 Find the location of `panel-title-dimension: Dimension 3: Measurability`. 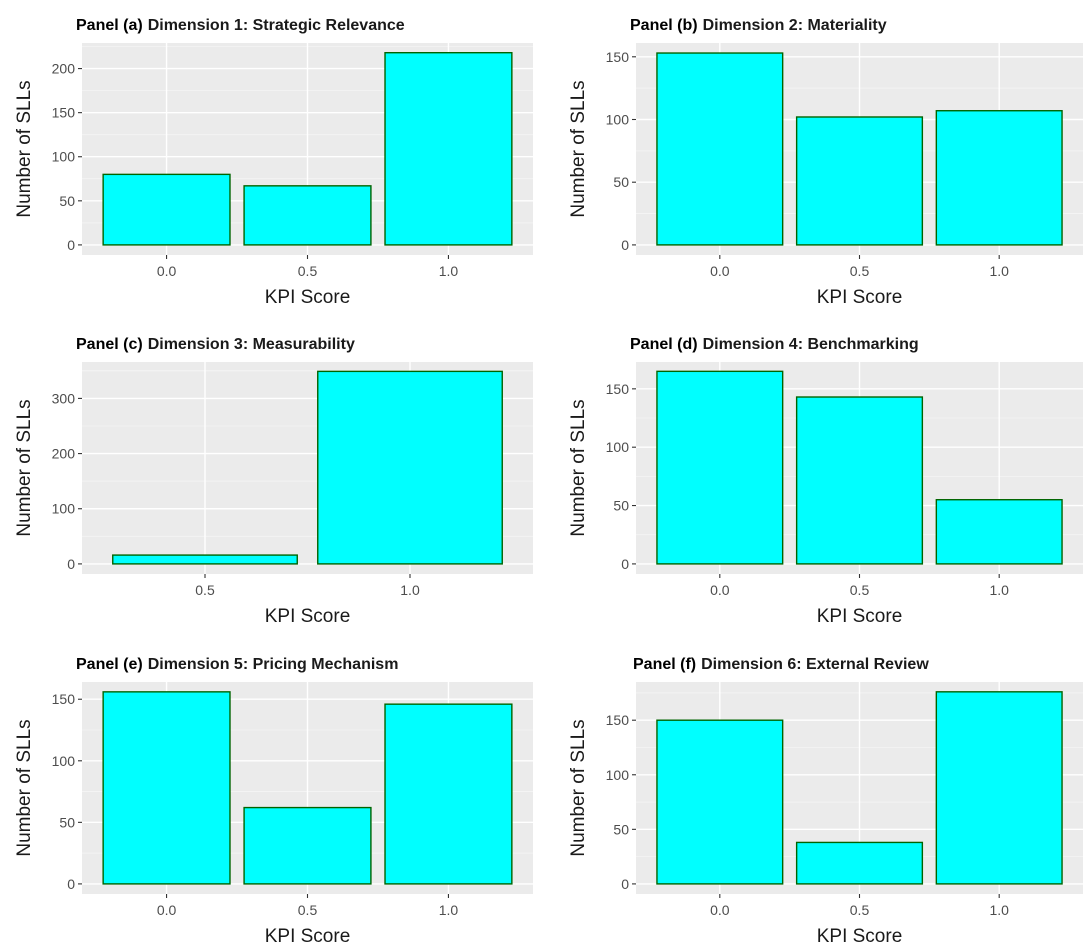

panel-title-dimension: Dimension 3: Measurability is located at coordinates (251, 344).